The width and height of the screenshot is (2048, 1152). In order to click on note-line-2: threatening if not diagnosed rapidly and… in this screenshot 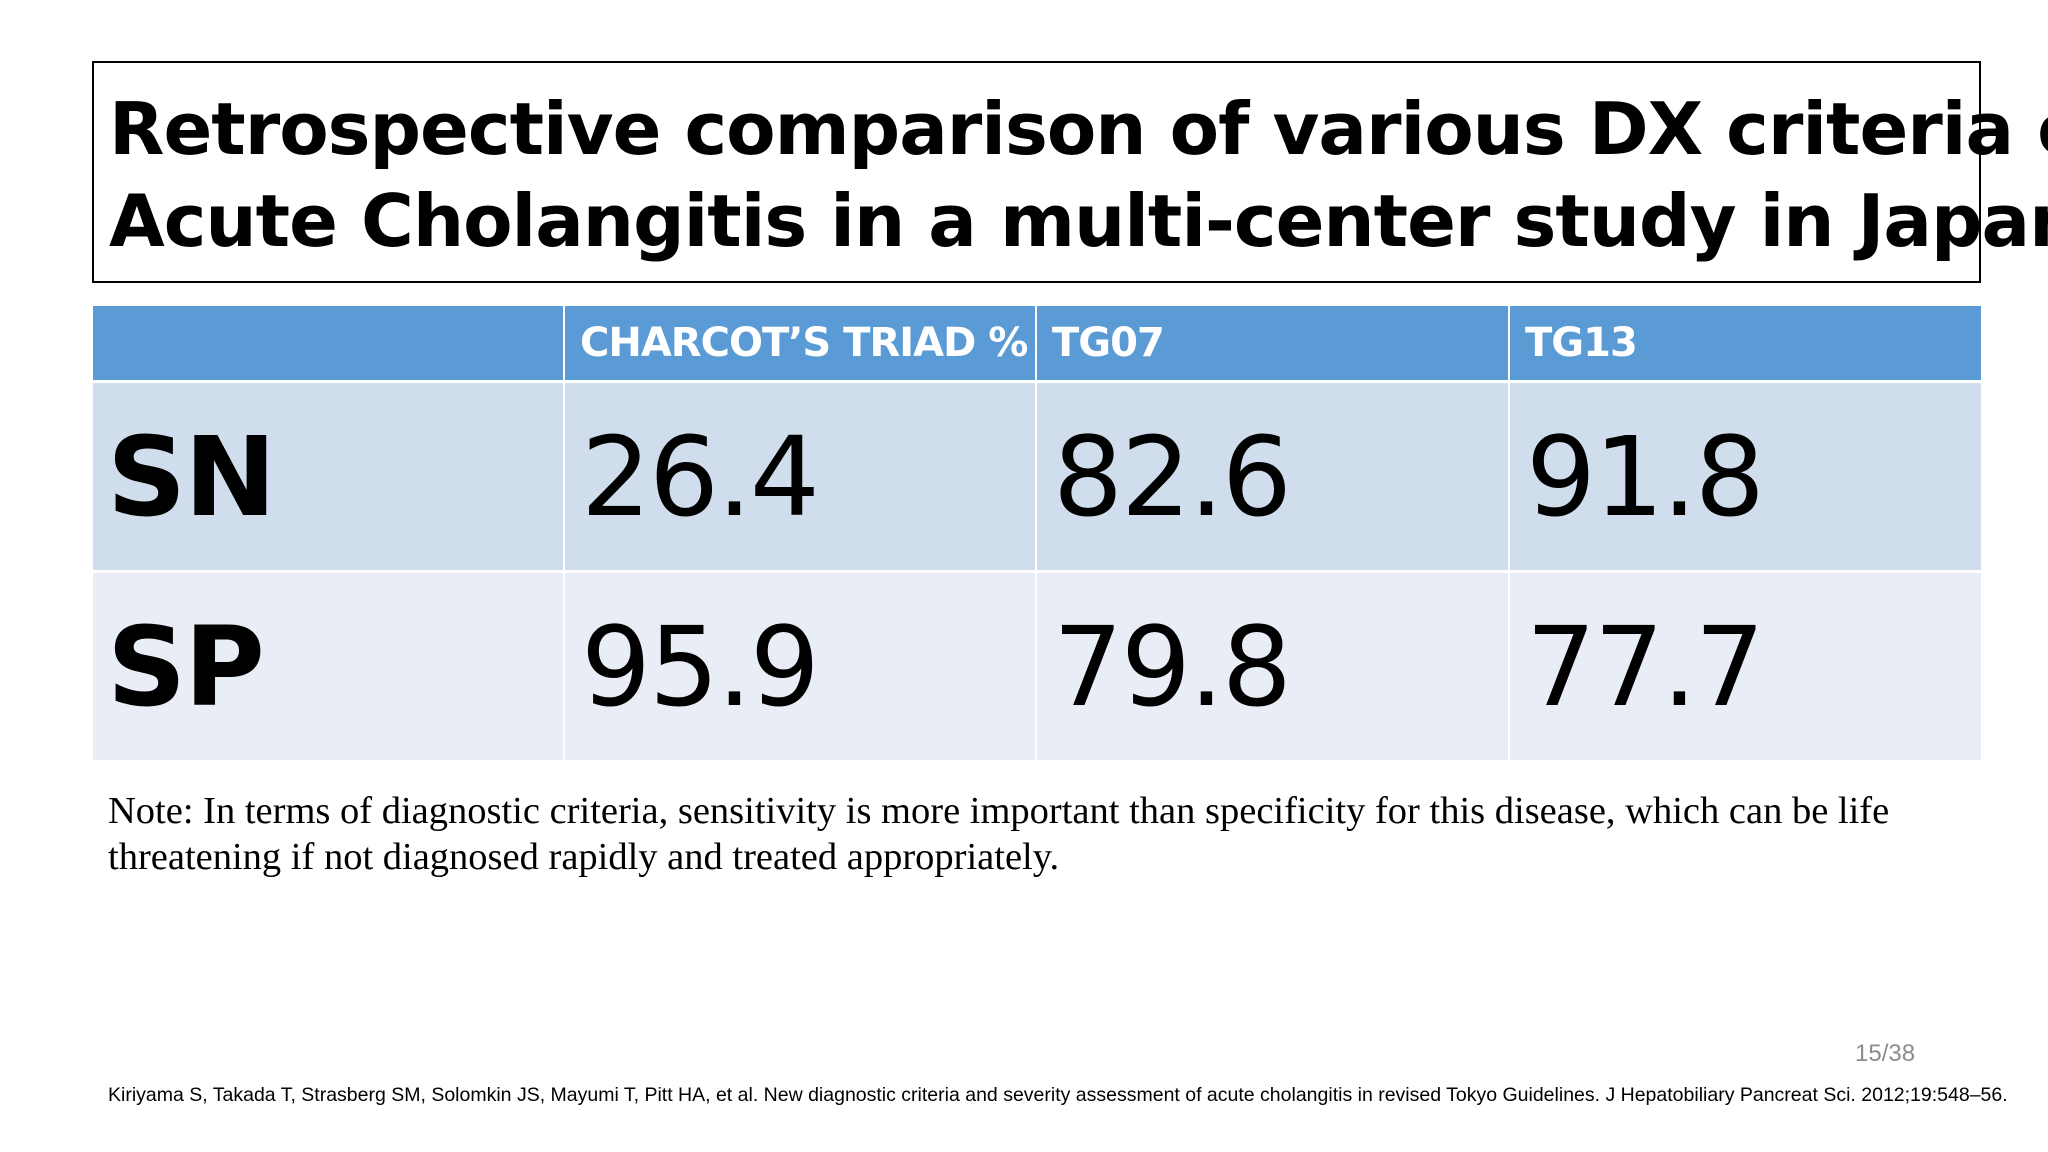, I will do `click(584, 857)`.